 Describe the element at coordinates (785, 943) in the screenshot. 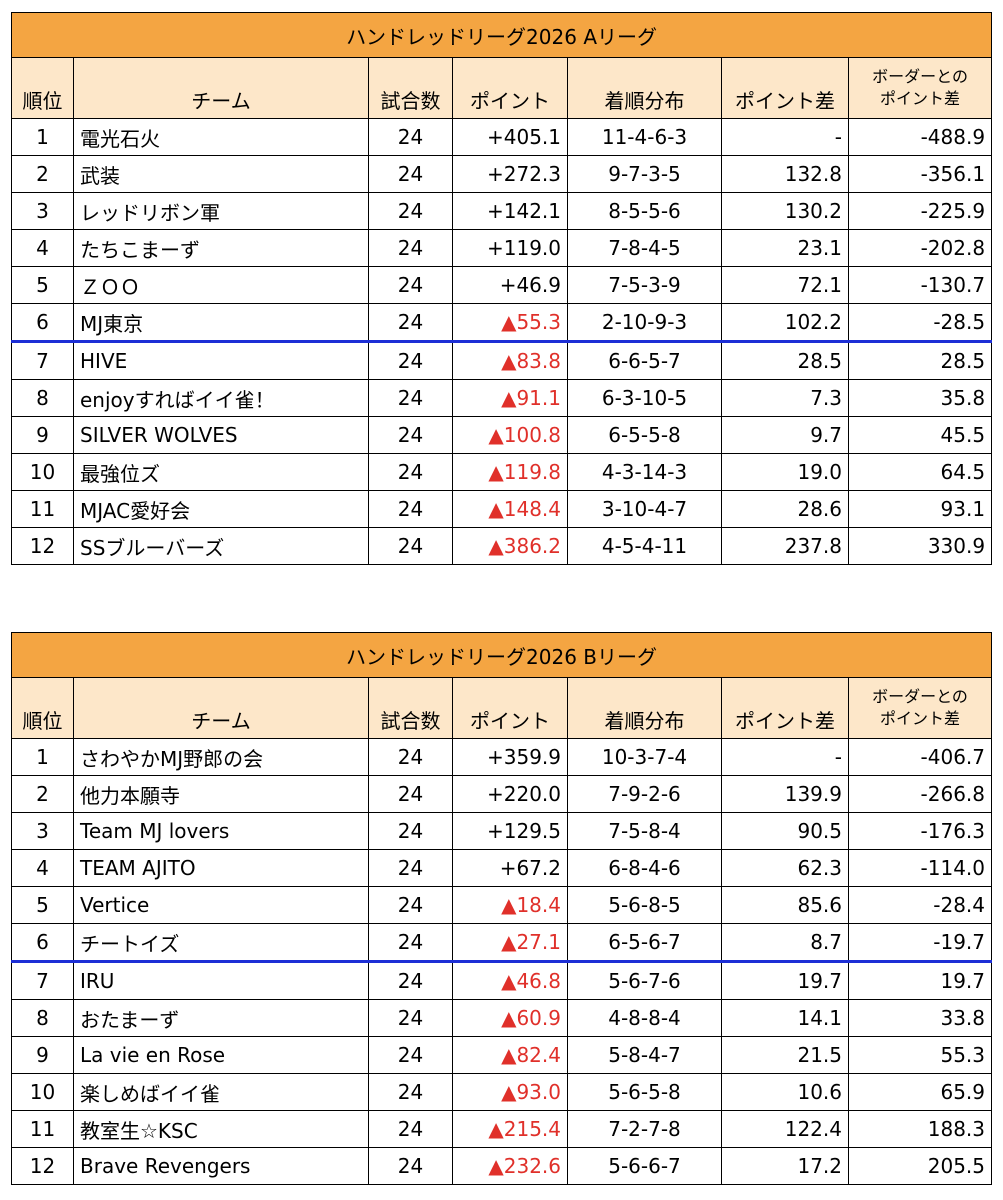

I see `points-diff-cell: 8.7` at that location.